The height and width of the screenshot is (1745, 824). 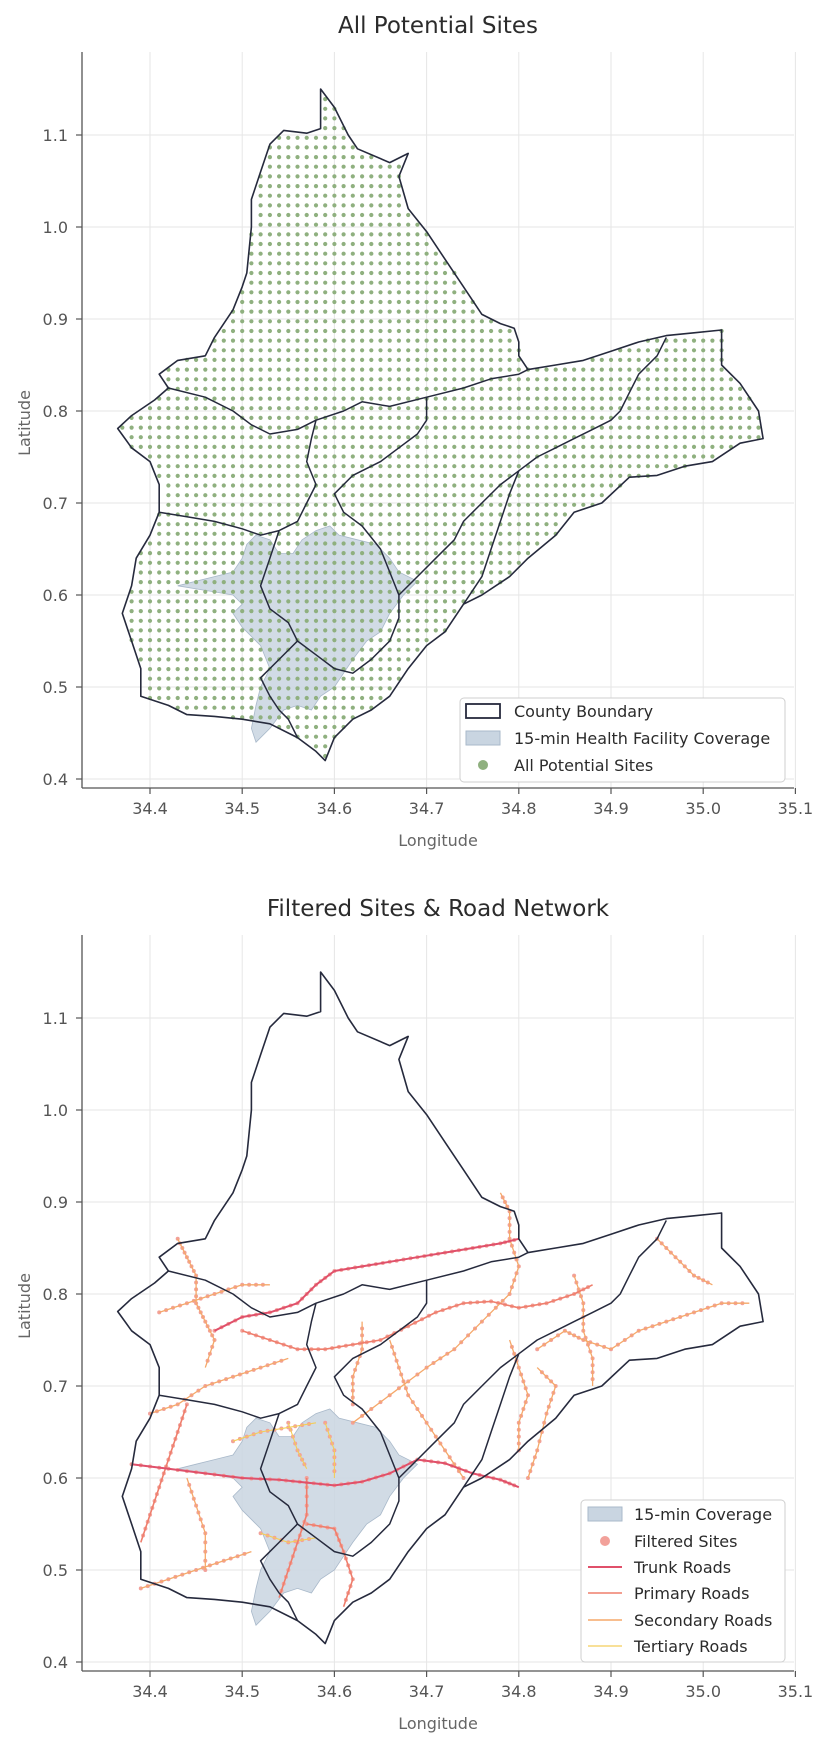 I want to click on x-tick-label: 34.8, so click(x=519, y=808).